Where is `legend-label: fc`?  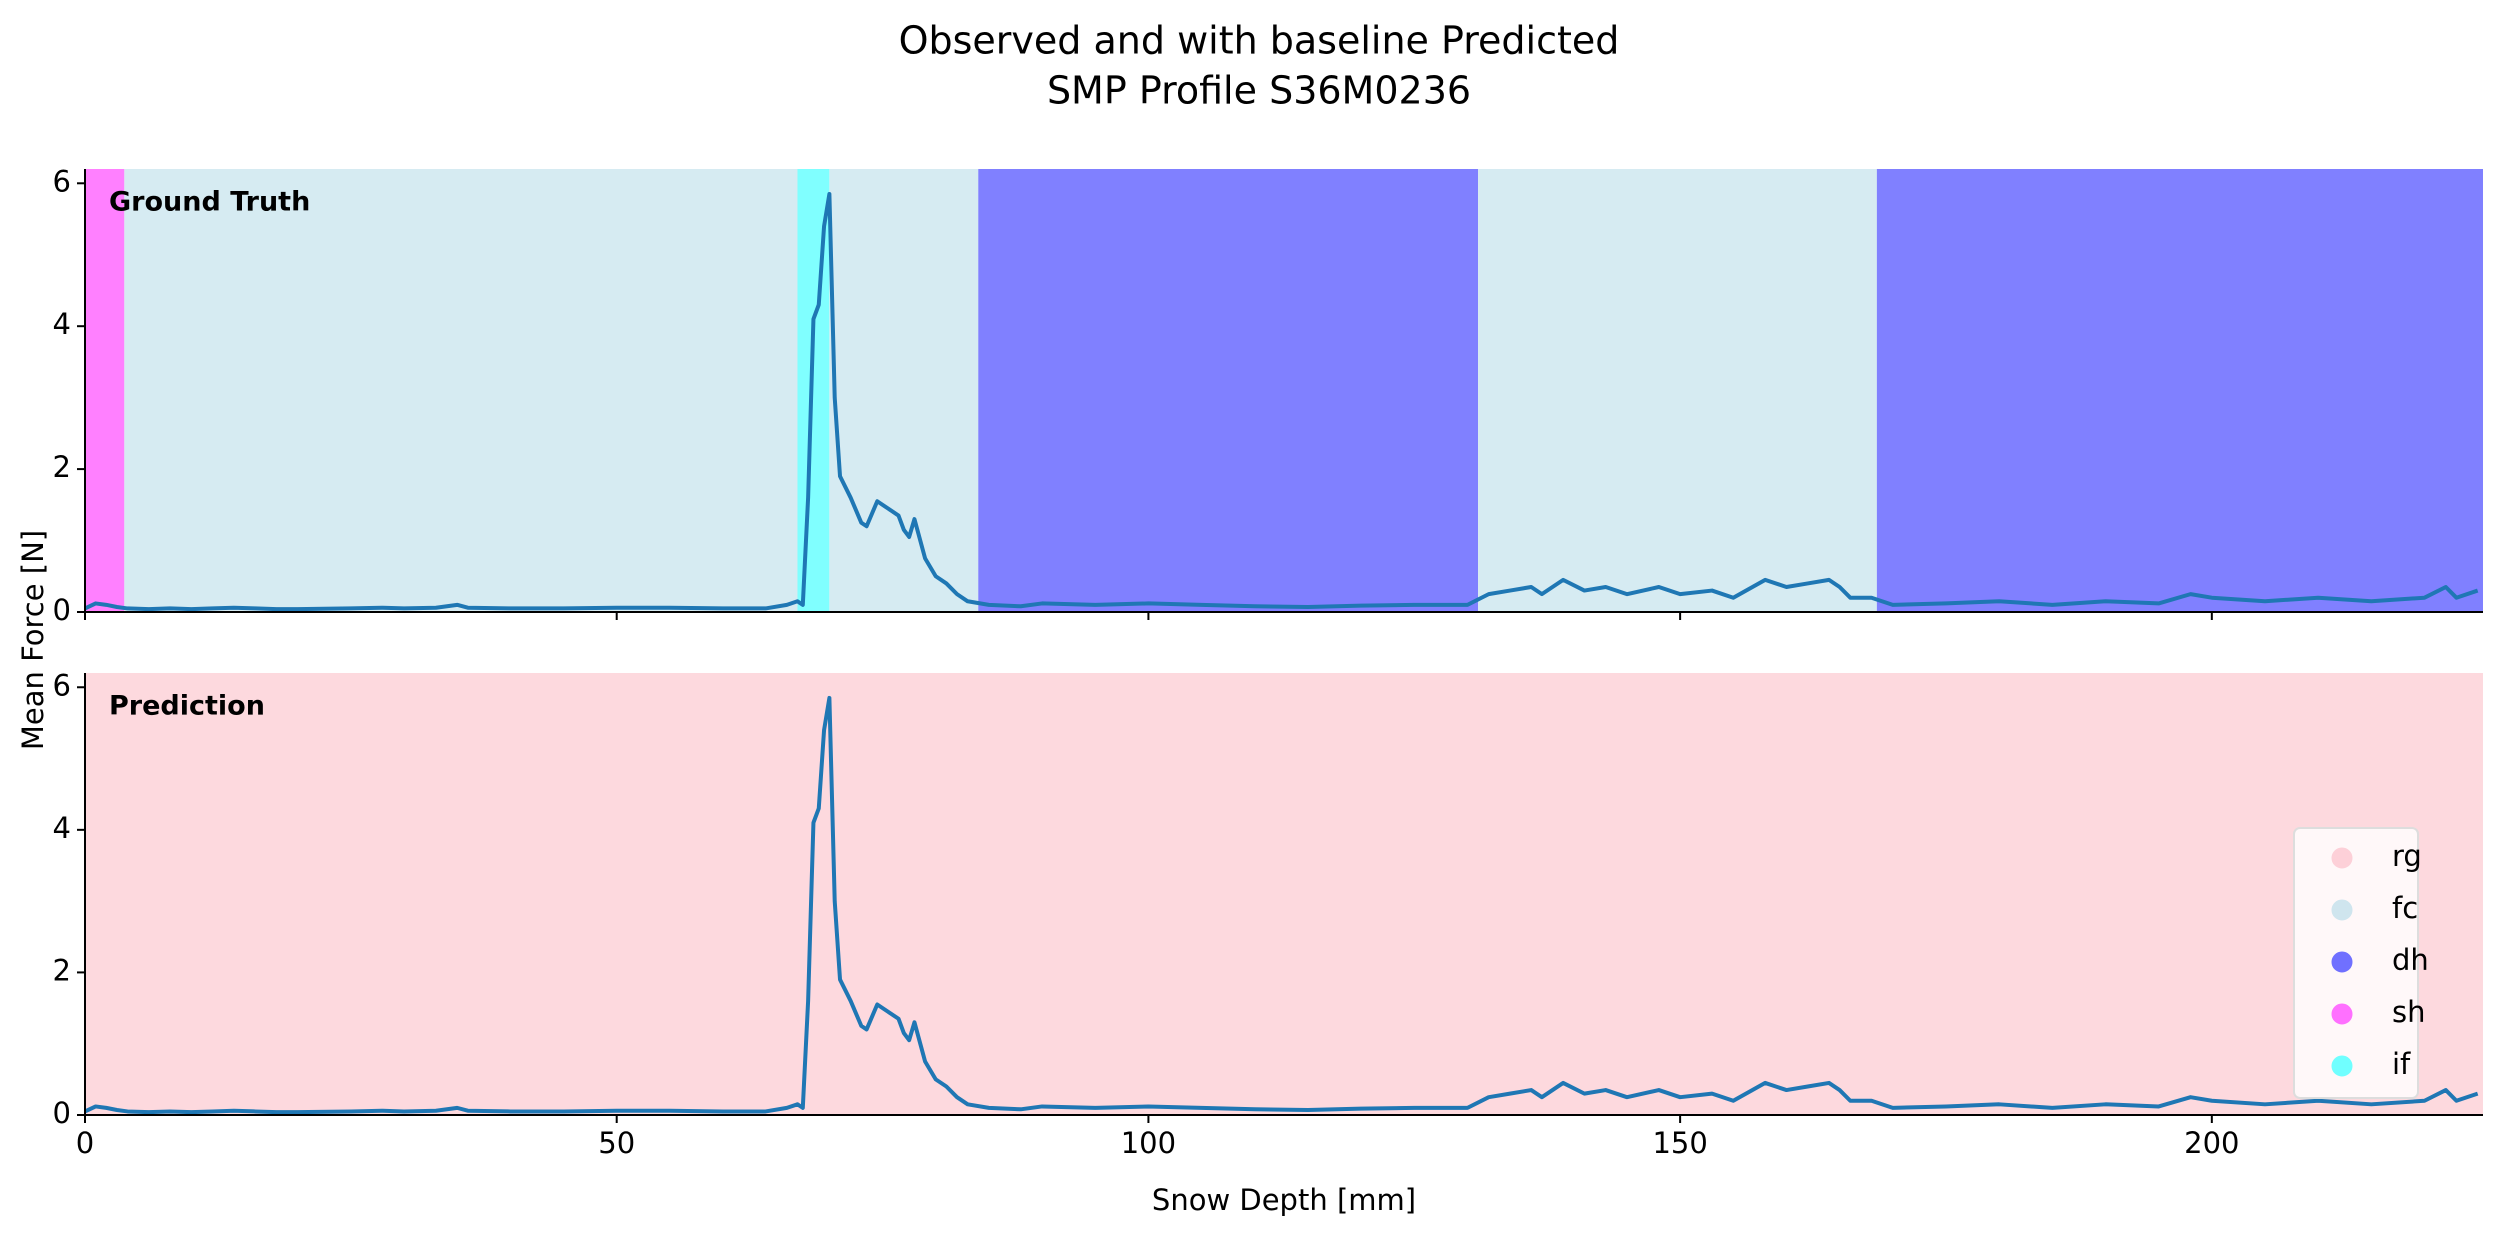
legend-label: fc is located at coordinates (2405, 908).